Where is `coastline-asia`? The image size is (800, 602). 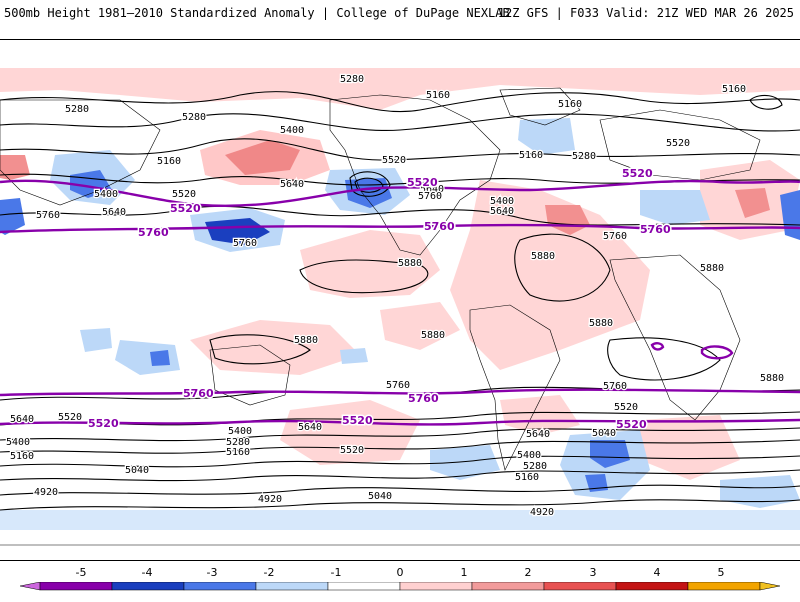
coastline-asia is located at coordinates (80, 152).